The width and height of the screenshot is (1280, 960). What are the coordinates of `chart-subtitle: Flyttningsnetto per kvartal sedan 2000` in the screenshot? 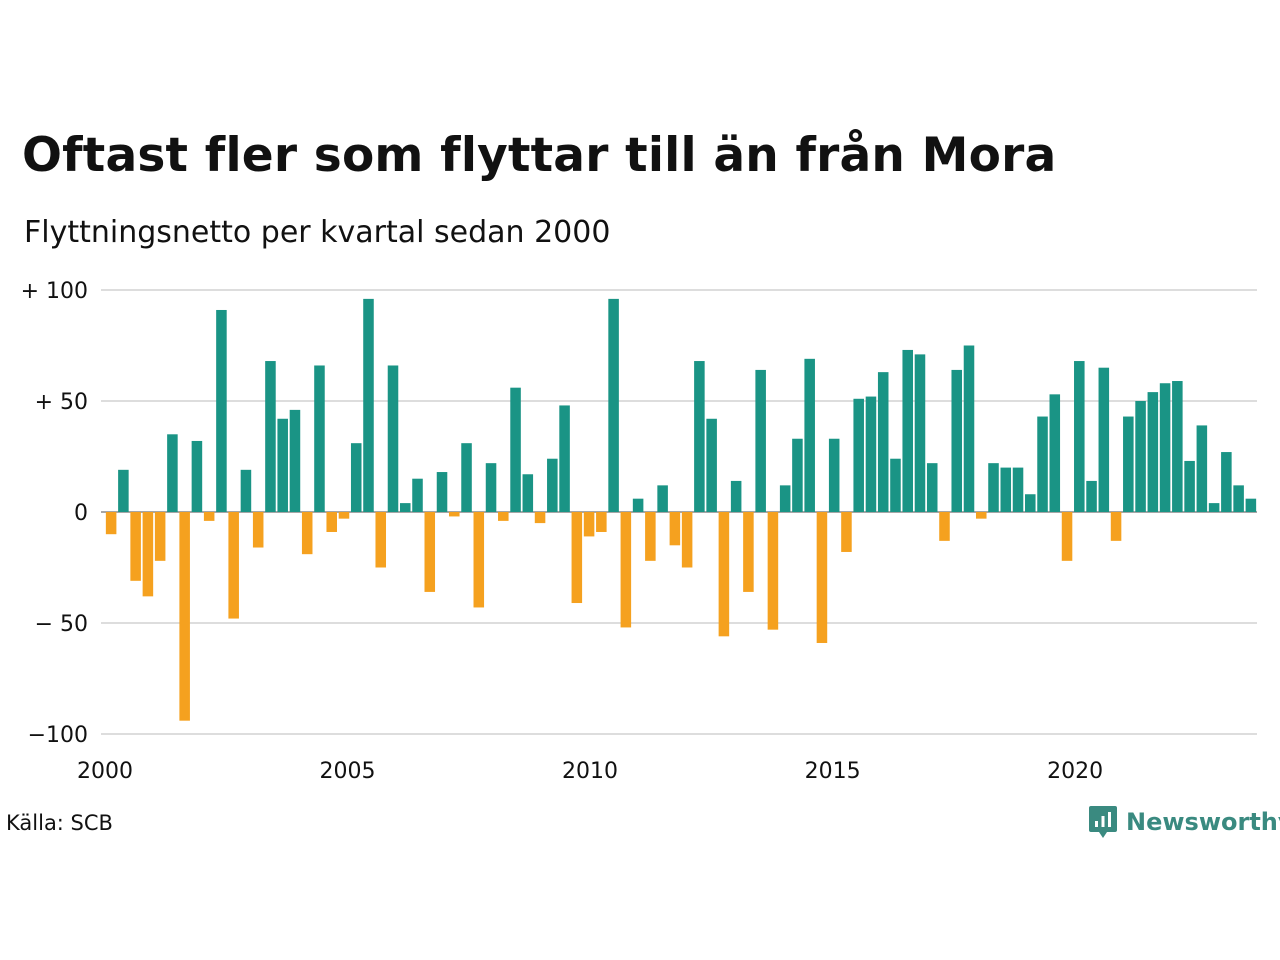 It's located at (317, 232).